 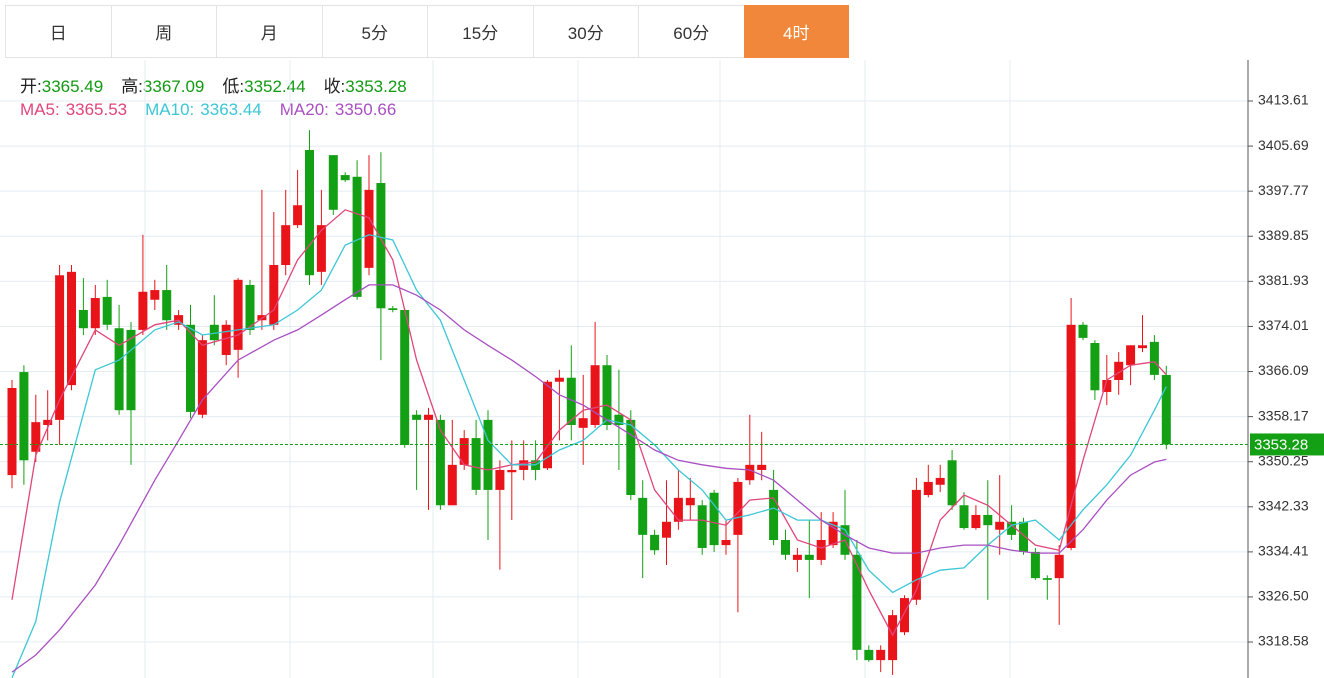 What do you see at coordinates (1283, 460) in the screenshot?
I see `y-tick-label: 3350.25` at bounding box center [1283, 460].